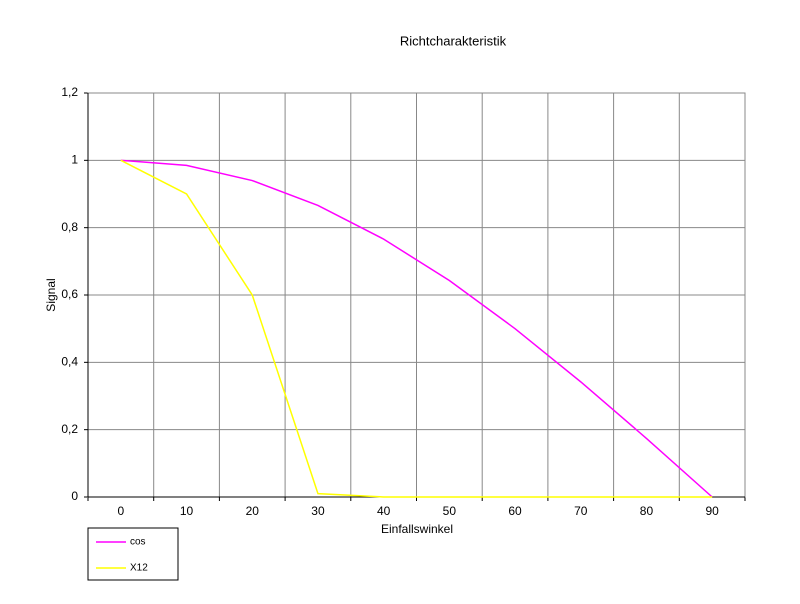  Describe the element at coordinates (139, 568) in the screenshot. I see `legend-label: X12` at that location.